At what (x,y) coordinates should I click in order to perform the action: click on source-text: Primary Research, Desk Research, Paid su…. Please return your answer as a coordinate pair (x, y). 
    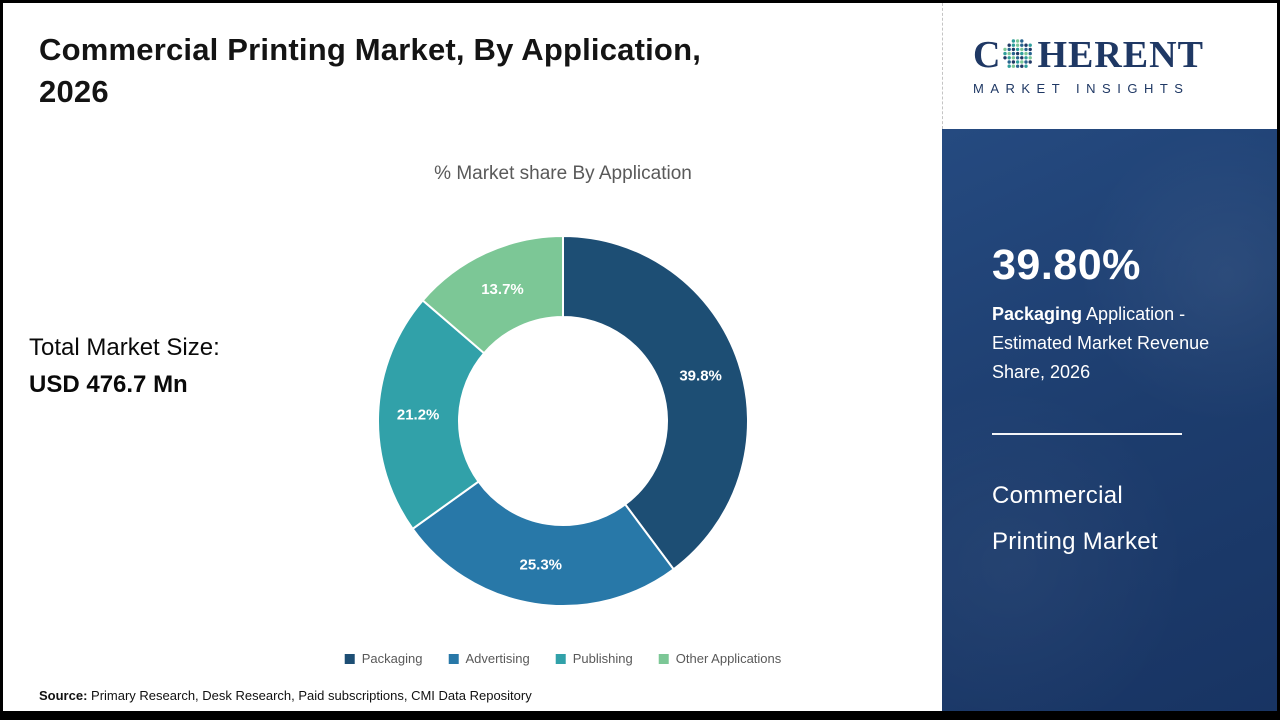
    Looking at the image, I should click on (309, 695).